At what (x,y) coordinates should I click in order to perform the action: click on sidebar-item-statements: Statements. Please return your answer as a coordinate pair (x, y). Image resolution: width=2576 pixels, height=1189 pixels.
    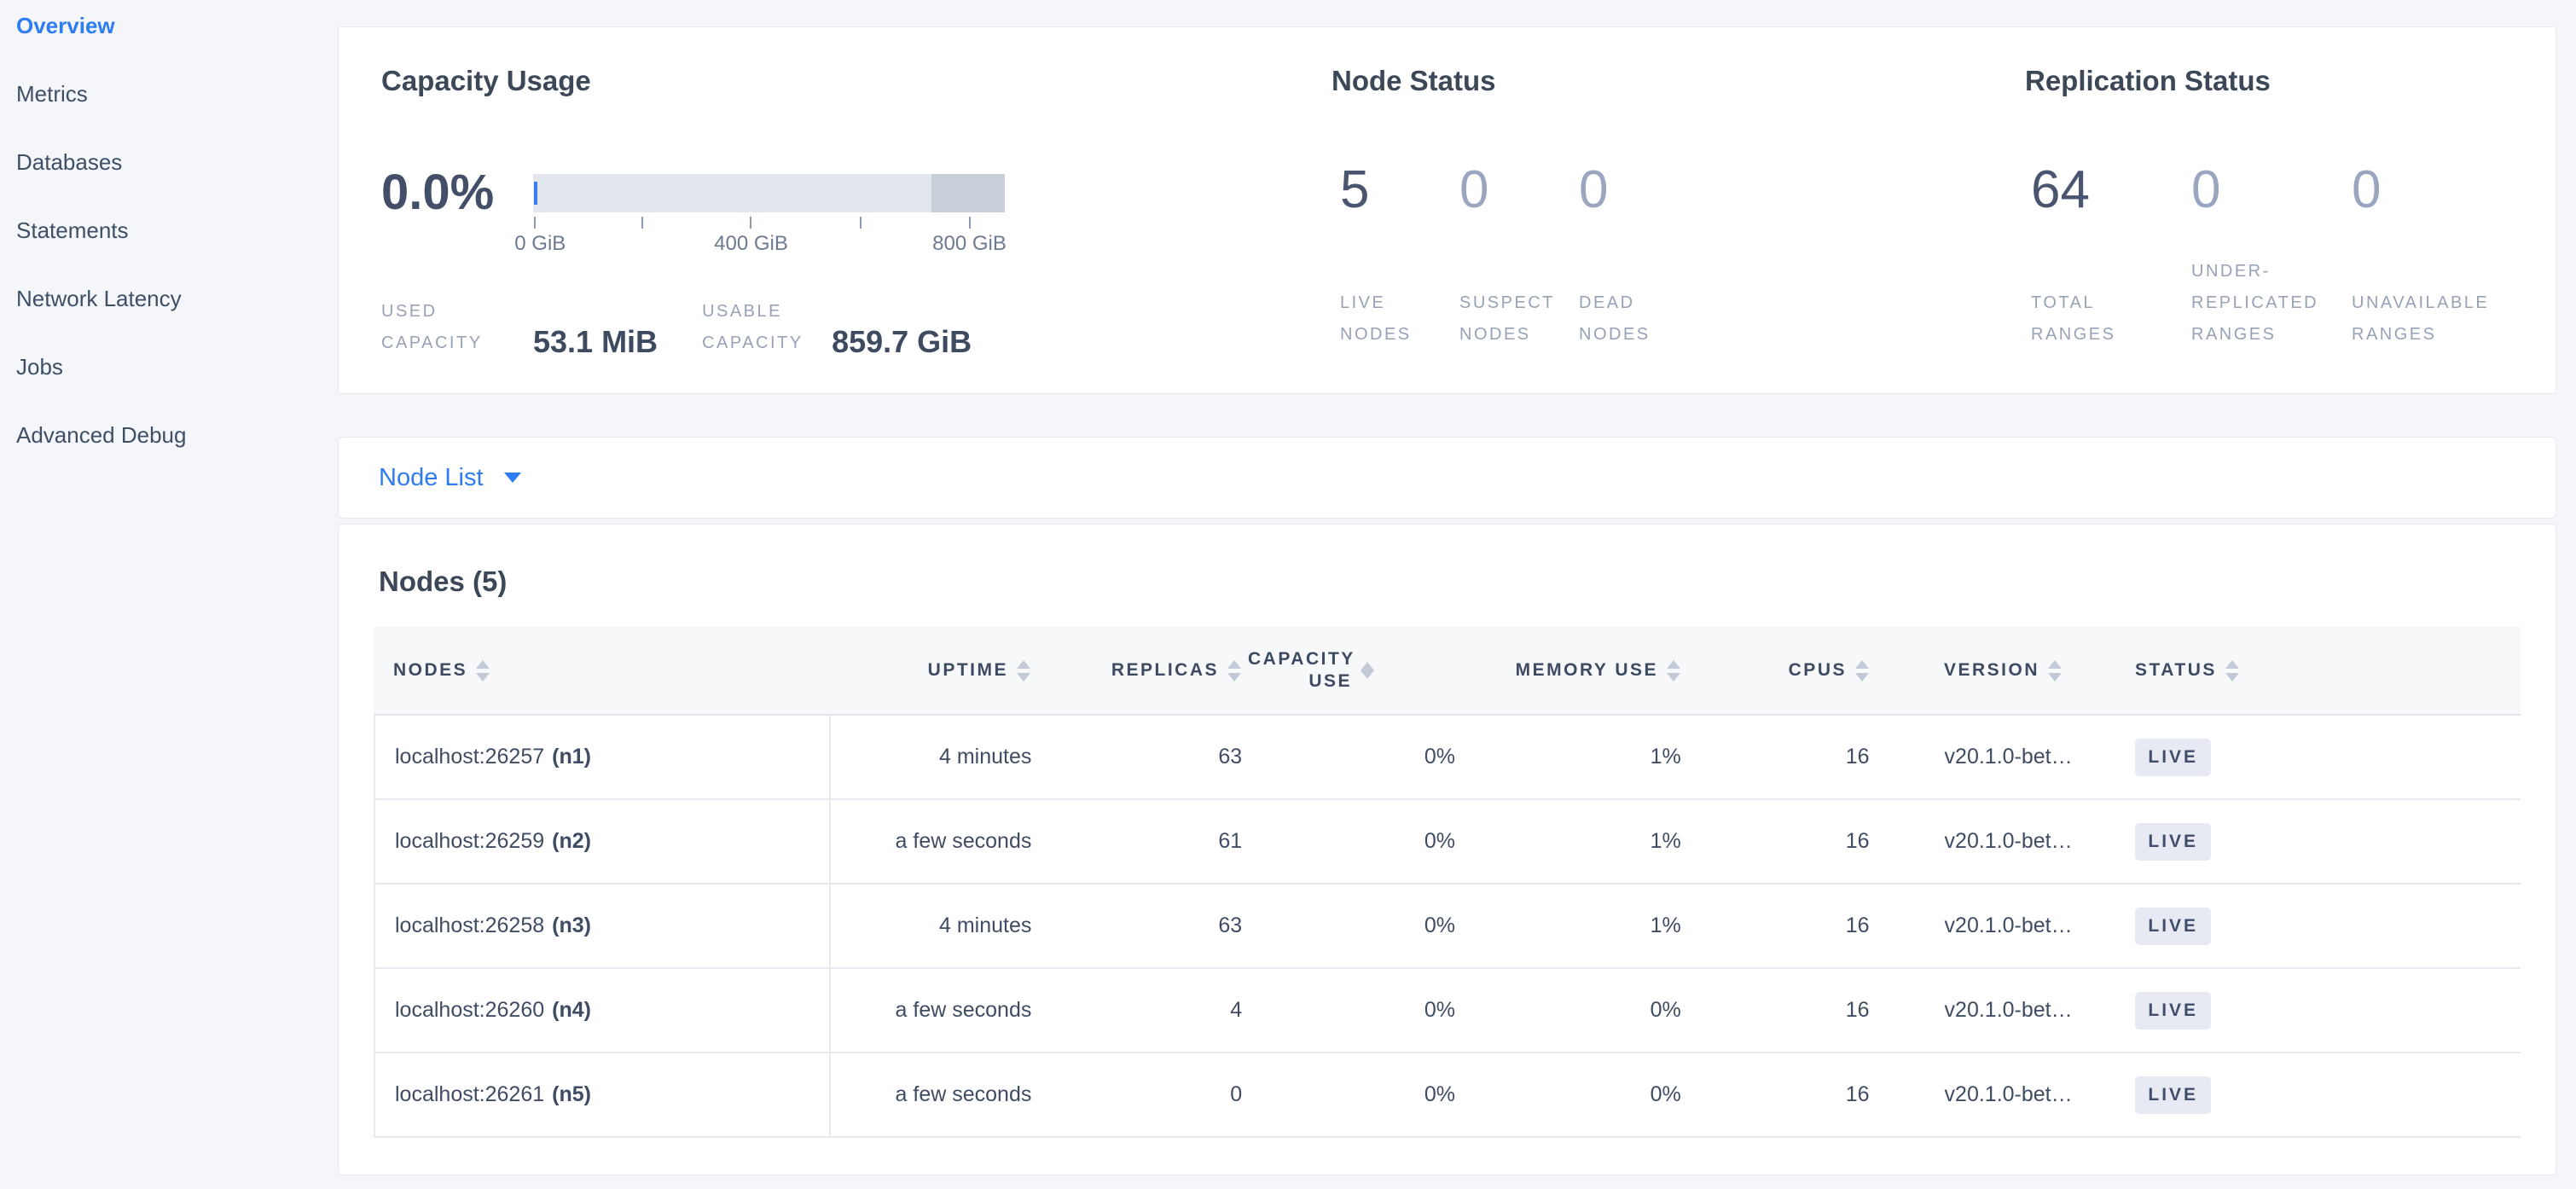
    Looking at the image, I should click on (72, 230).